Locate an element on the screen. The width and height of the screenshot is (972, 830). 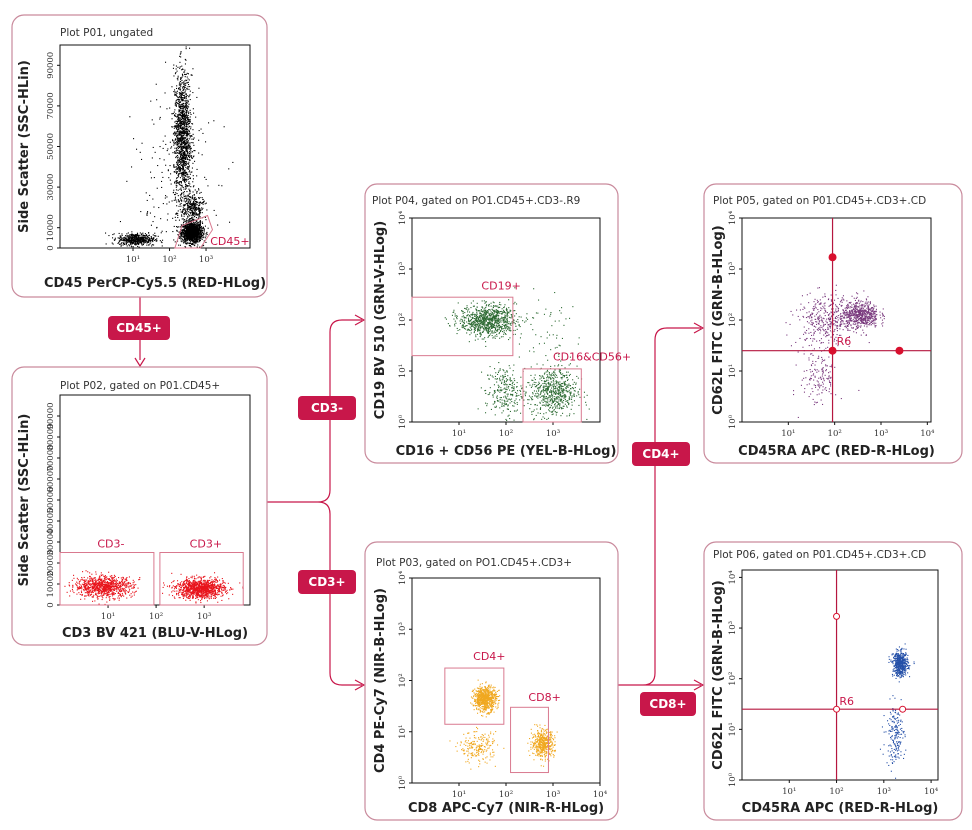
gate-cd45-: CD45+ is located at coordinates (212, 231).